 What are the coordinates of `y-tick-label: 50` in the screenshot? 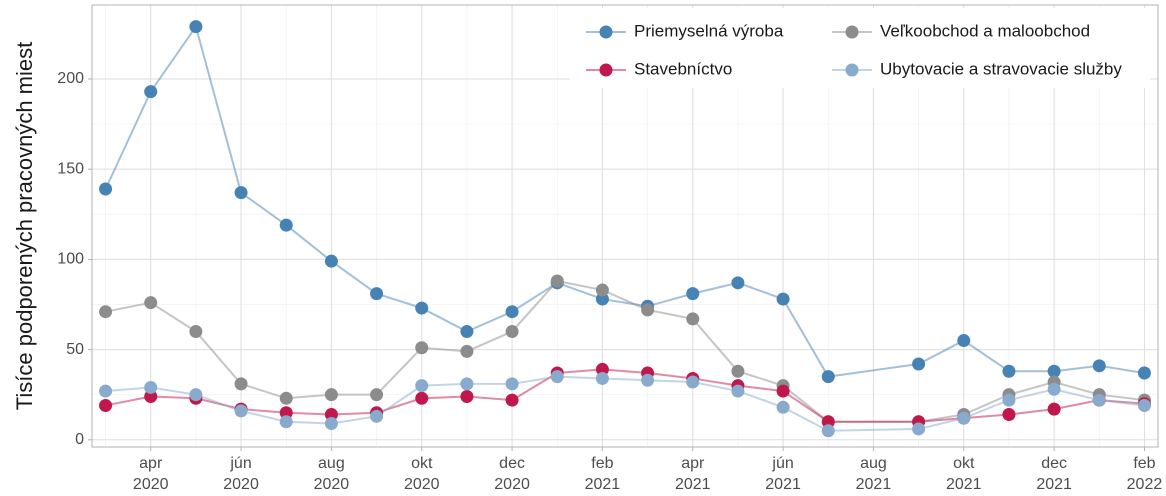 It's located at (75, 349).